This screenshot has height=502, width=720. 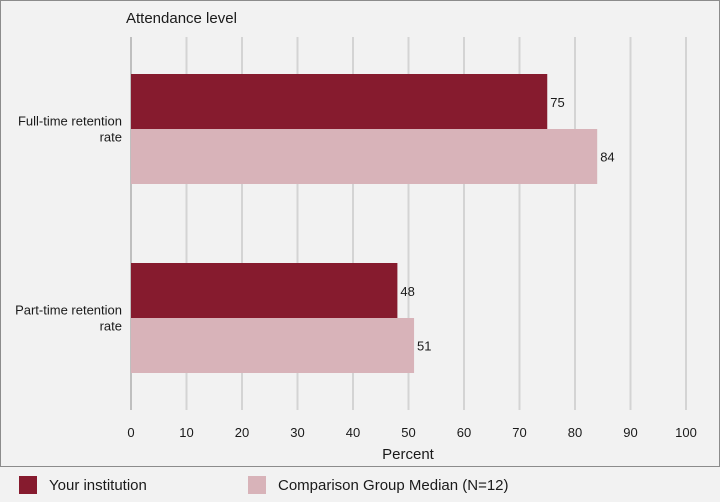 I want to click on category-label: Part-time retention rate, so click(x=68, y=318).